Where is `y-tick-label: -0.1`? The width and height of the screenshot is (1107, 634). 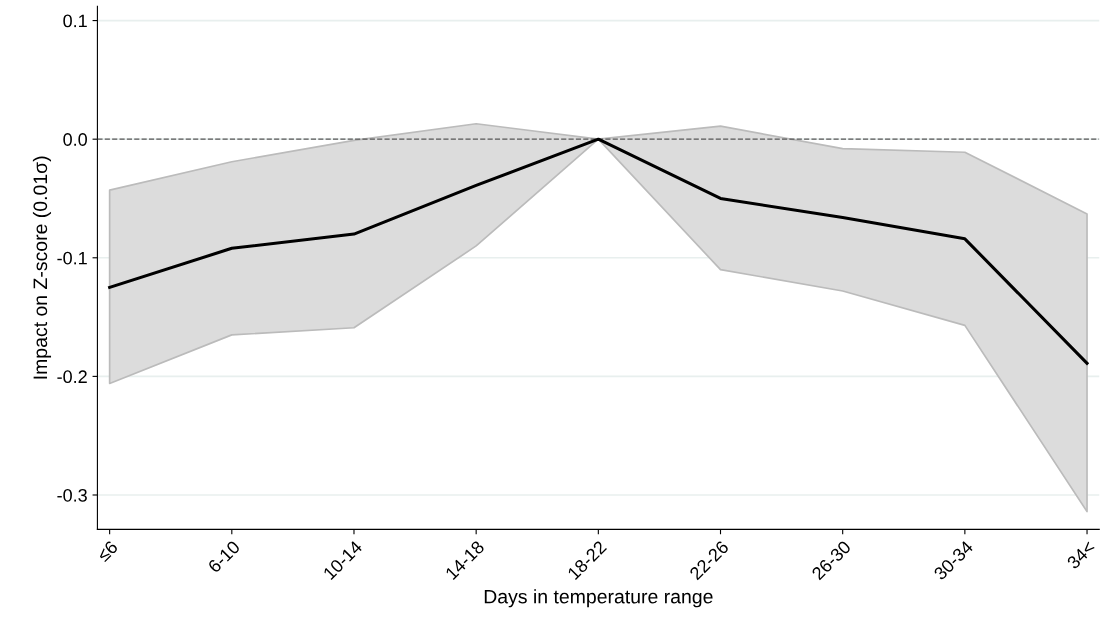 y-tick-label: -0.1 is located at coordinates (72, 258).